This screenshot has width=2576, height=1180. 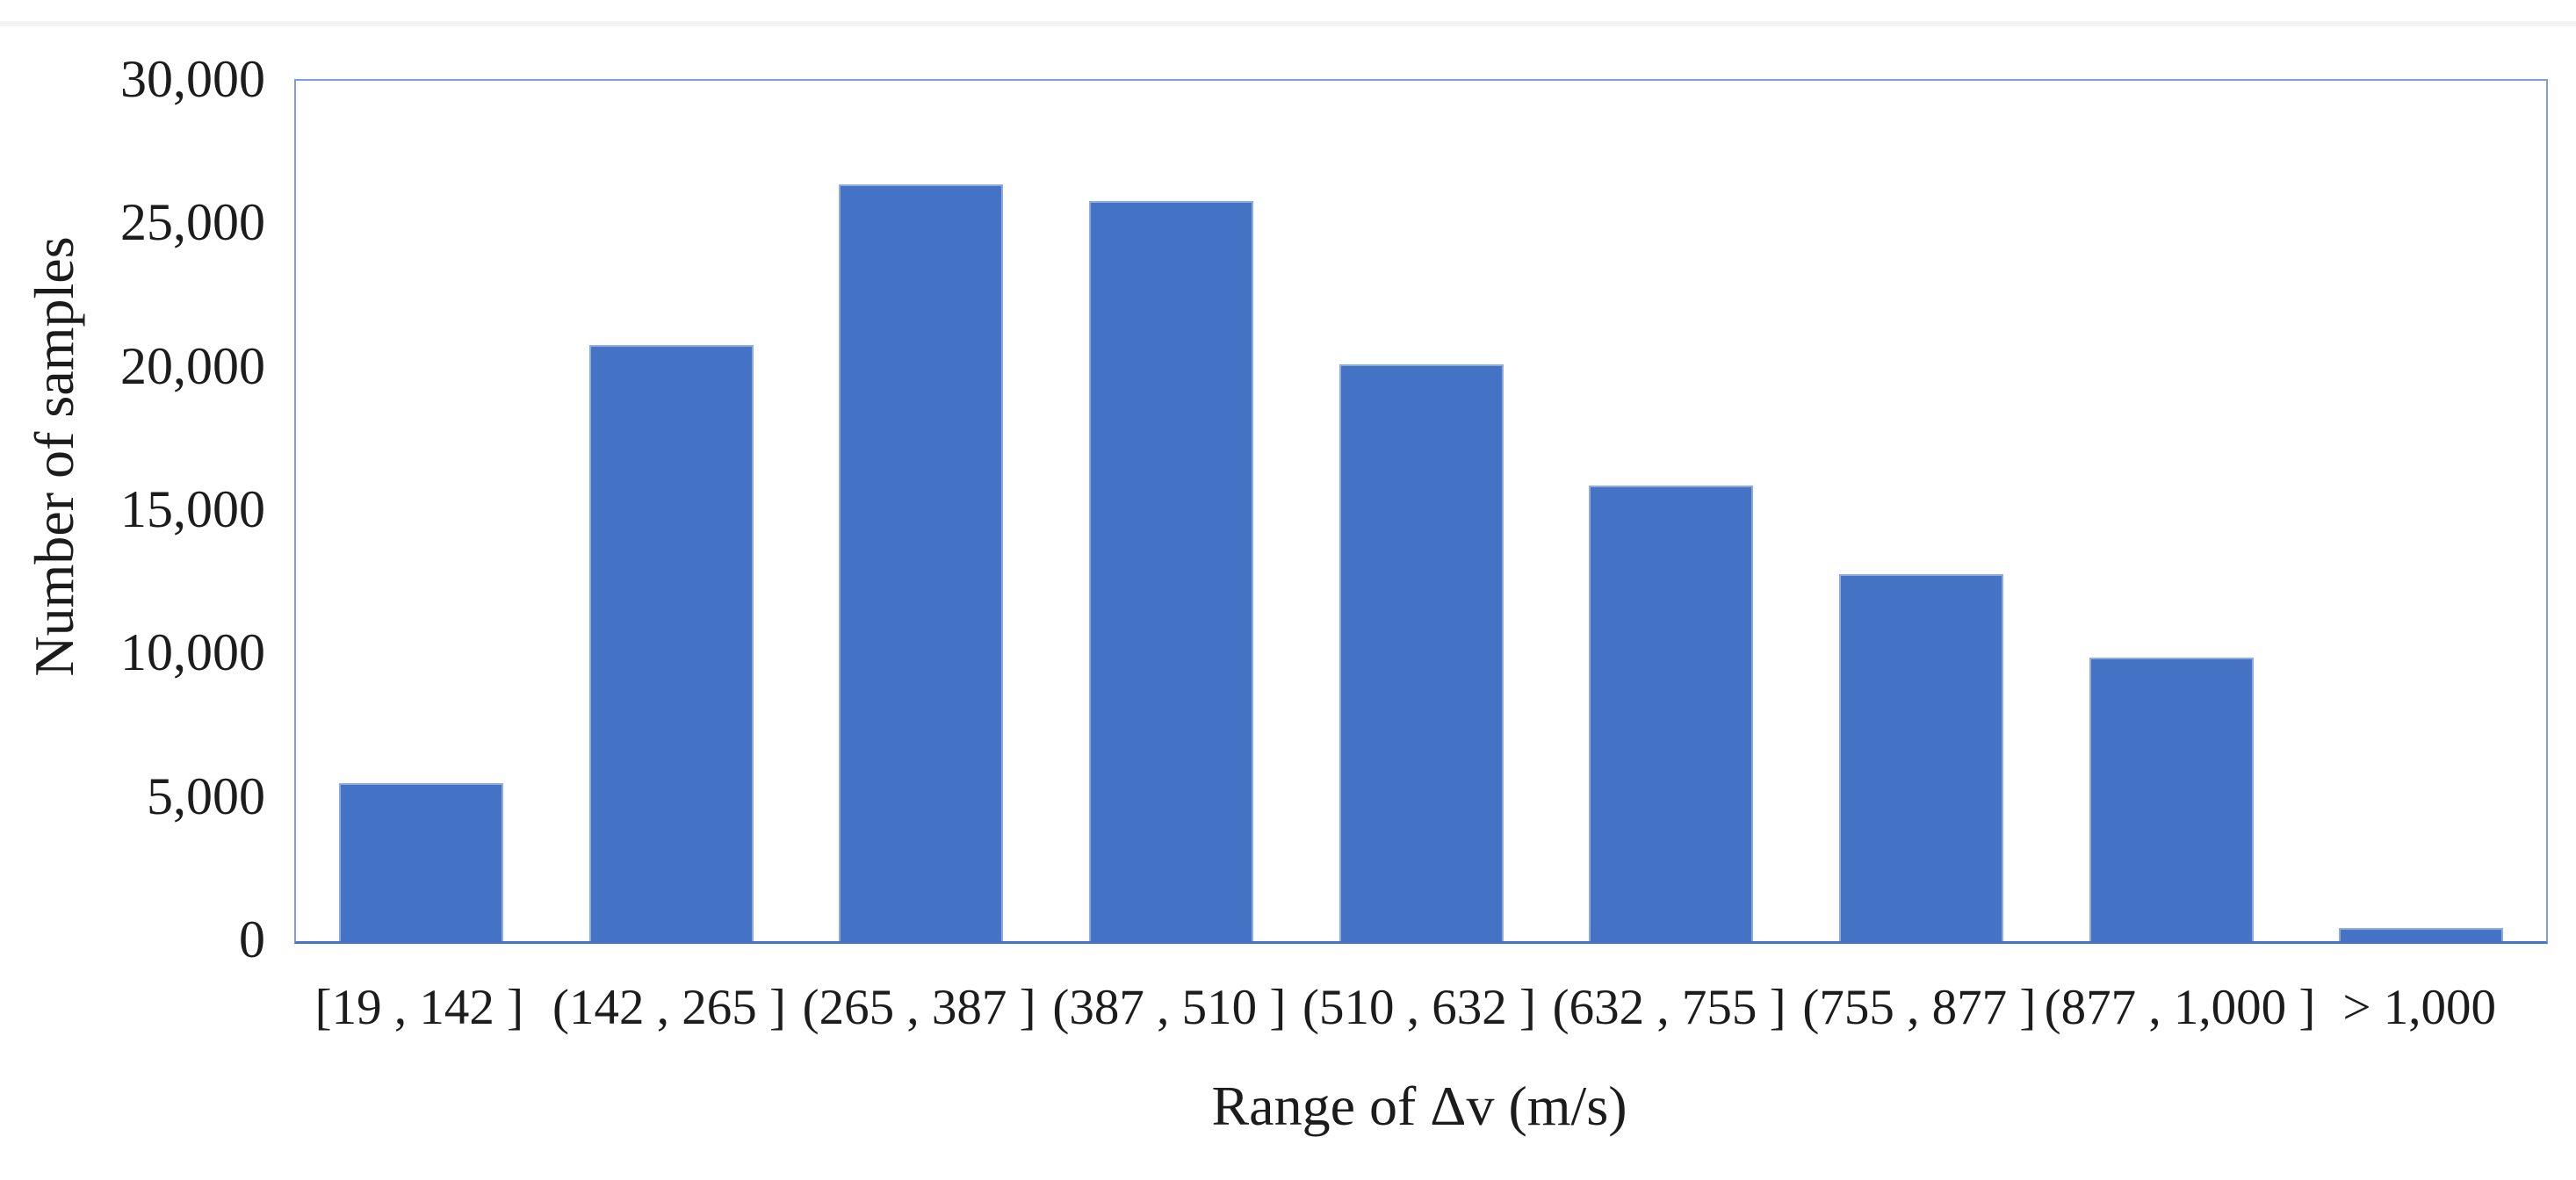 I want to click on x-tick-label: (632 , 755 ], so click(x=1669, y=1007).